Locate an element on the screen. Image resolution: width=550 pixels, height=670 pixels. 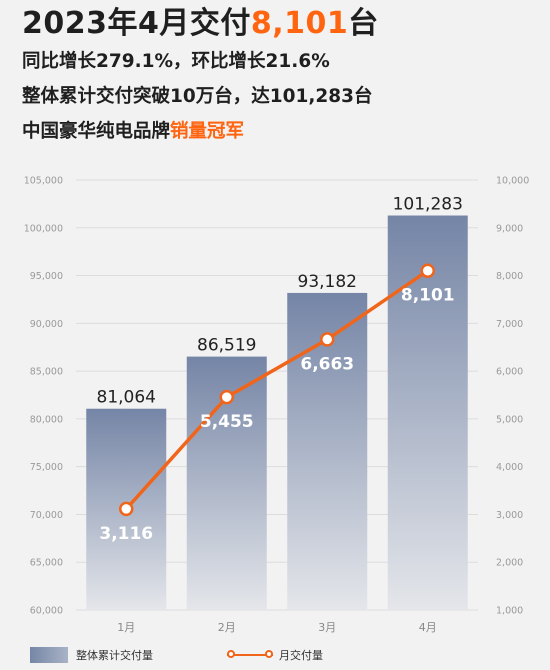
subtitle-growth: 同比增长279.1%，环比增长21.6% is located at coordinates (176, 61).